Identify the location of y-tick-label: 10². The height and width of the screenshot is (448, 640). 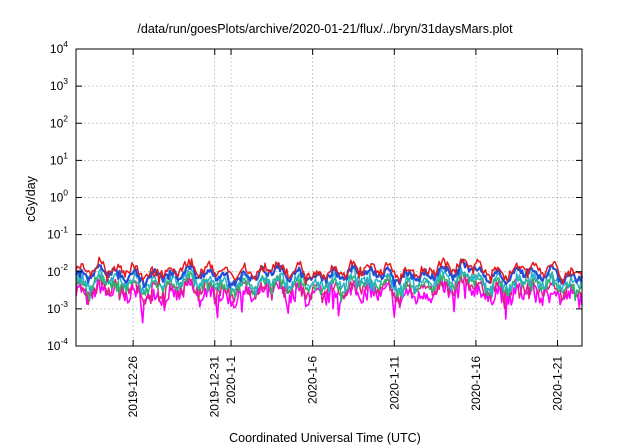
(59, 121).